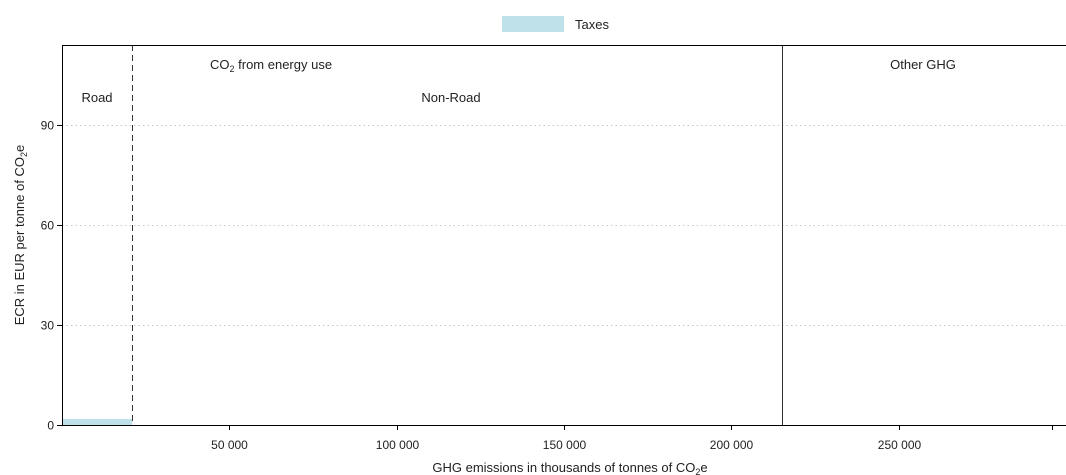 The height and width of the screenshot is (475, 1066). I want to click on legend-label-taxes: Taxes, so click(592, 24).